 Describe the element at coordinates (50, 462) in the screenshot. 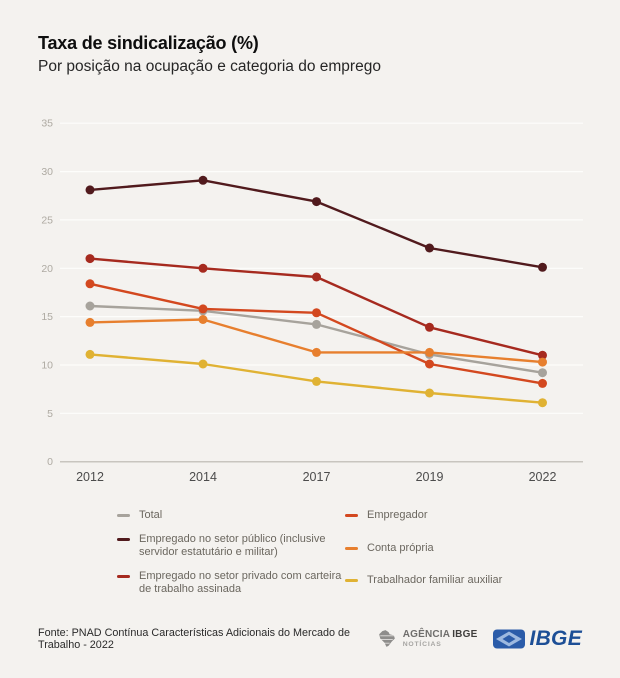

I see `y-tick-label: 0` at that location.